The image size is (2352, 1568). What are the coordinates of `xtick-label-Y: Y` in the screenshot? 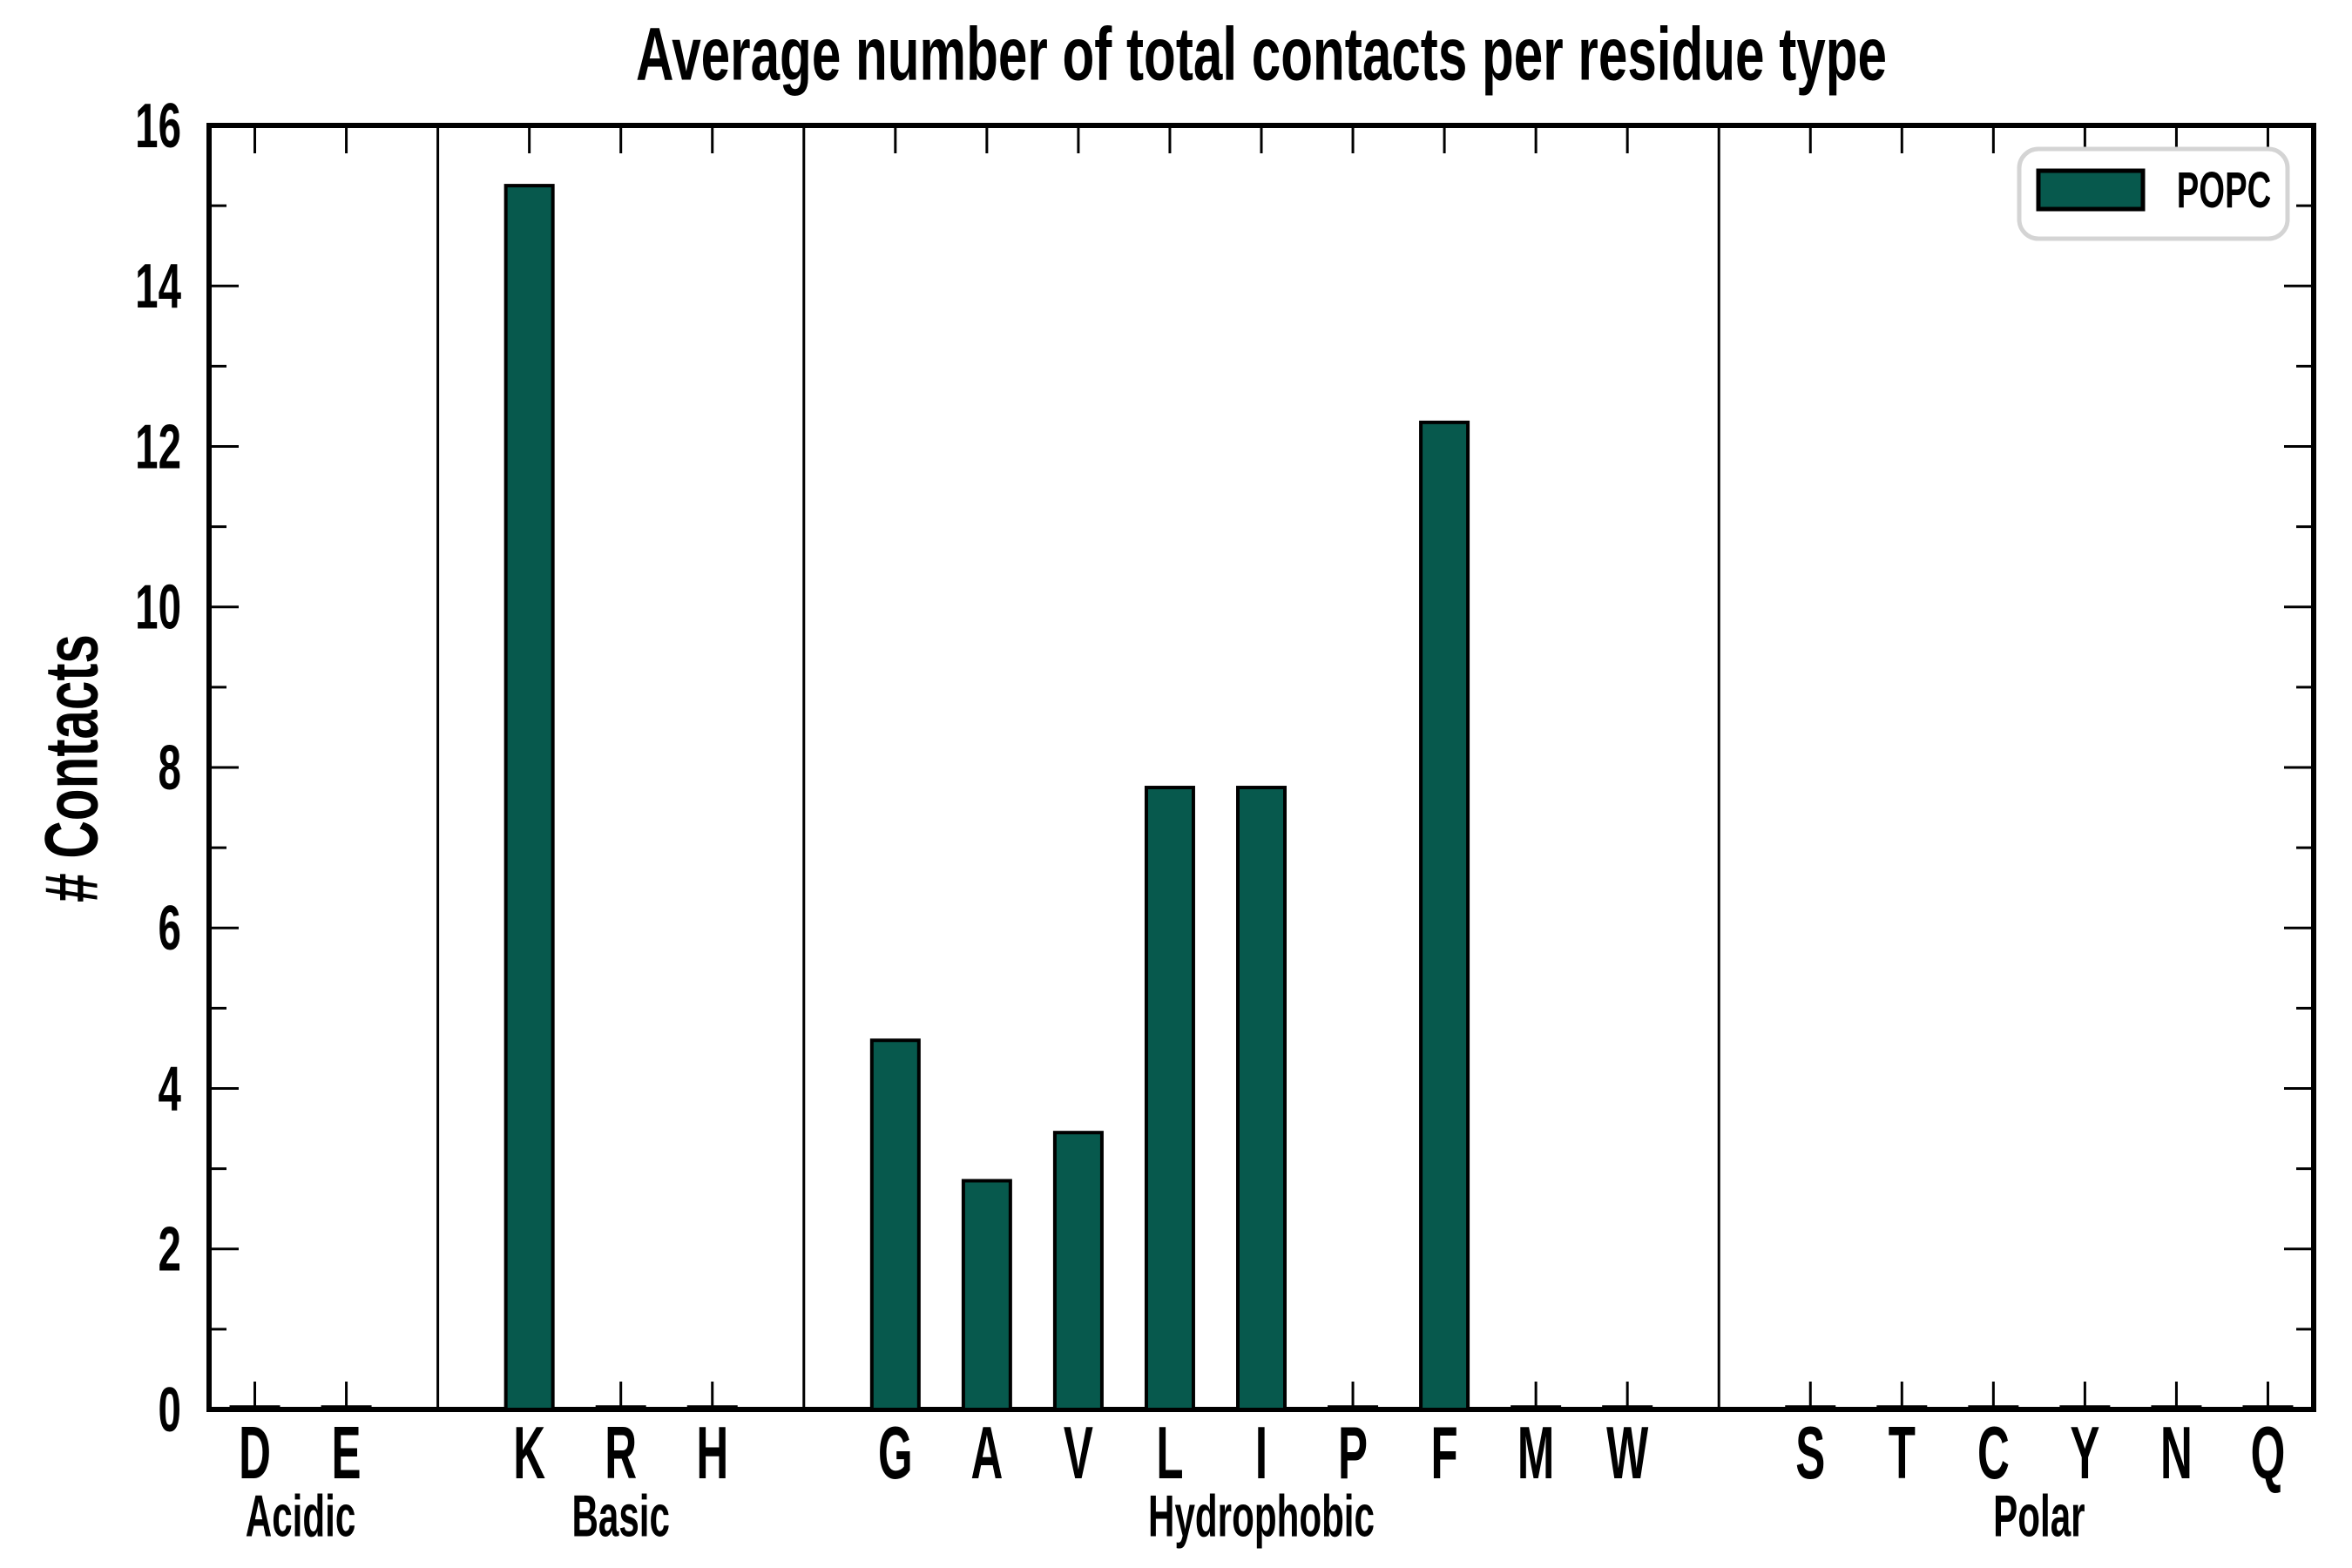 It's located at (2084, 1453).